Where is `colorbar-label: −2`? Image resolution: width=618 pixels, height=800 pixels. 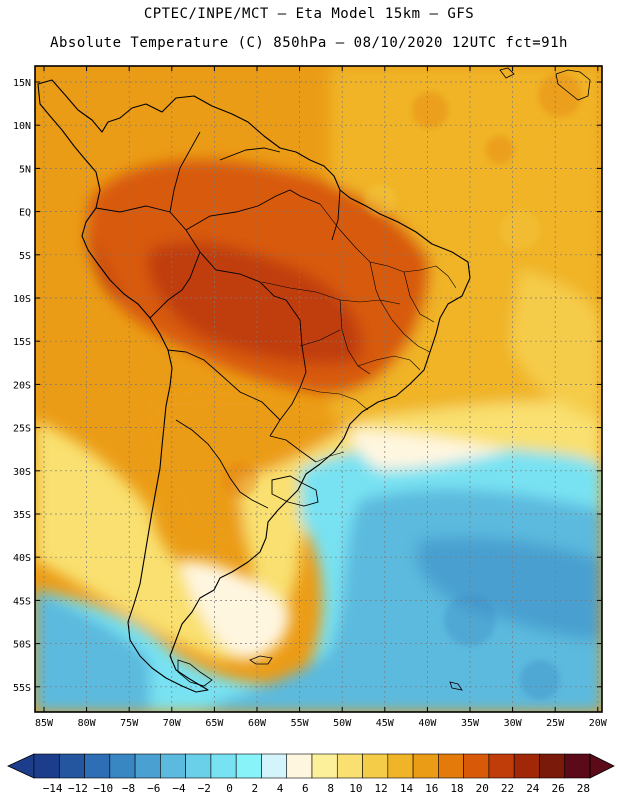 colorbar-label: −2 is located at coordinates (204, 788).